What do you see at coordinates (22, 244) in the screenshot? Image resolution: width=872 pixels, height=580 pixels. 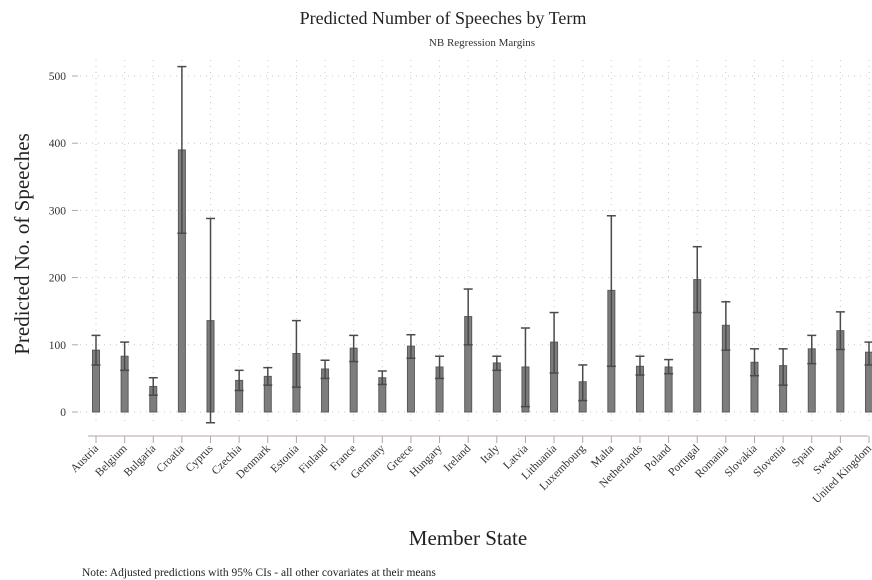 I see `y-axis-title: Predicted No. of Speeches` at bounding box center [22, 244].